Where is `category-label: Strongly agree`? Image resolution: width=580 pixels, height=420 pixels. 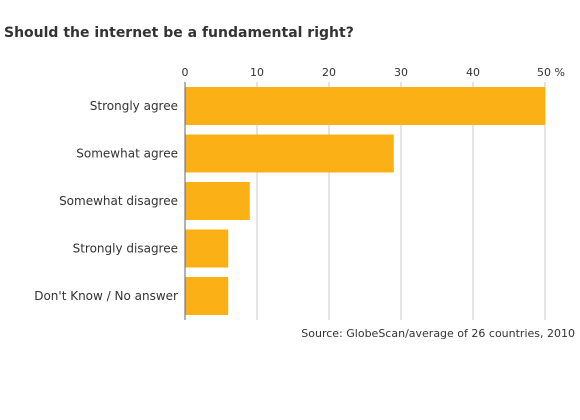 category-label: Strongly agree is located at coordinates (134, 106).